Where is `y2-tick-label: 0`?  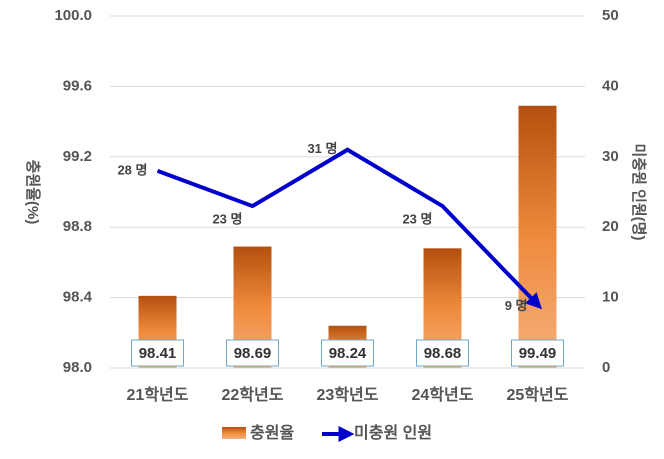 y2-tick-label: 0 is located at coordinates (606, 367).